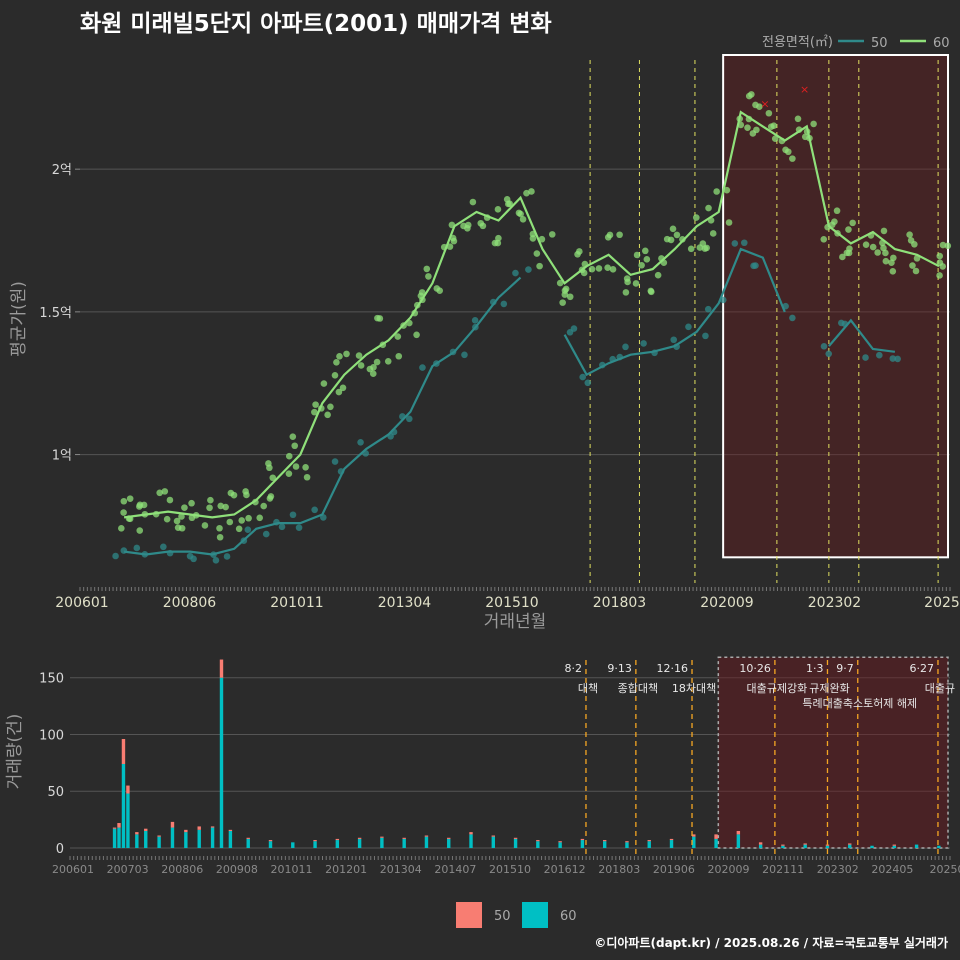 The width and height of the screenshot is (960, 960). Describe the element at coordinates (729, 869) in the screenshot. I see `x-tick-label: 202009` at that location.